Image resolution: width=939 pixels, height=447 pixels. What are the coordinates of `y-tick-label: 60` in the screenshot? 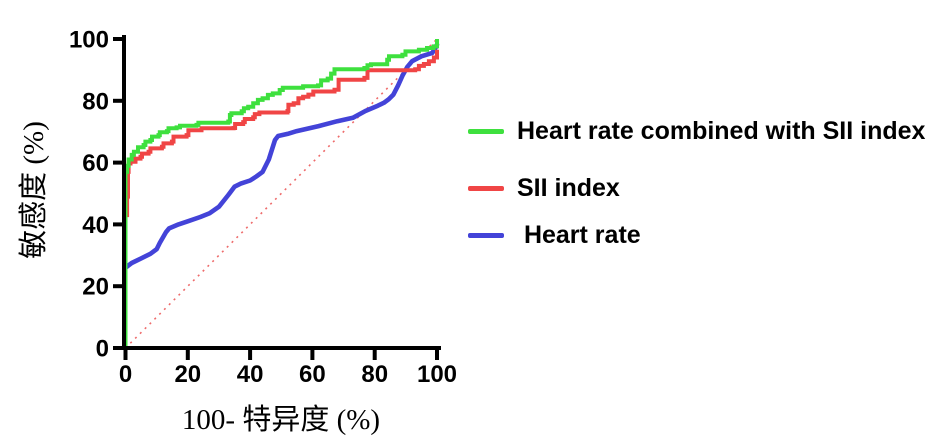 It's located at (95, 163).